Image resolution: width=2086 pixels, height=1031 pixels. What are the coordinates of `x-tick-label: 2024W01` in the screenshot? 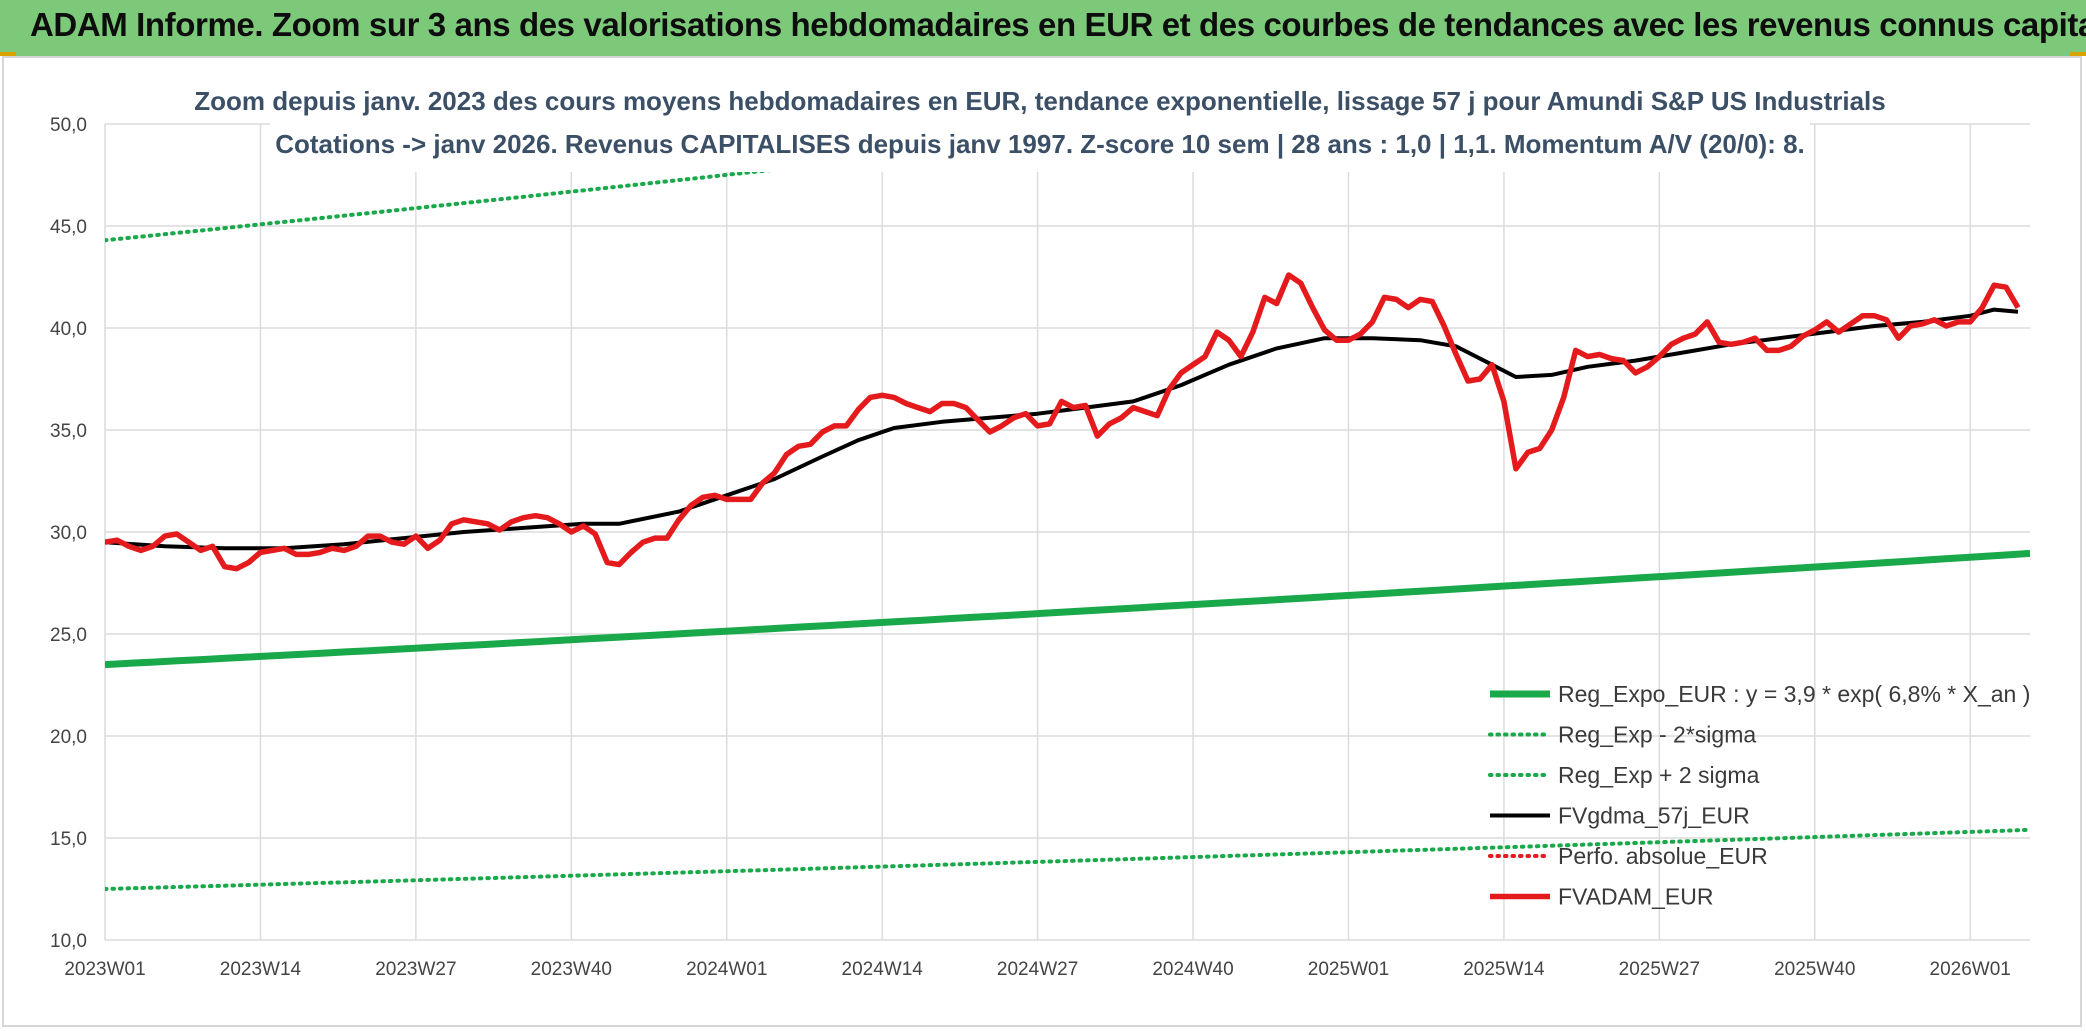 It's located at (726, 969).